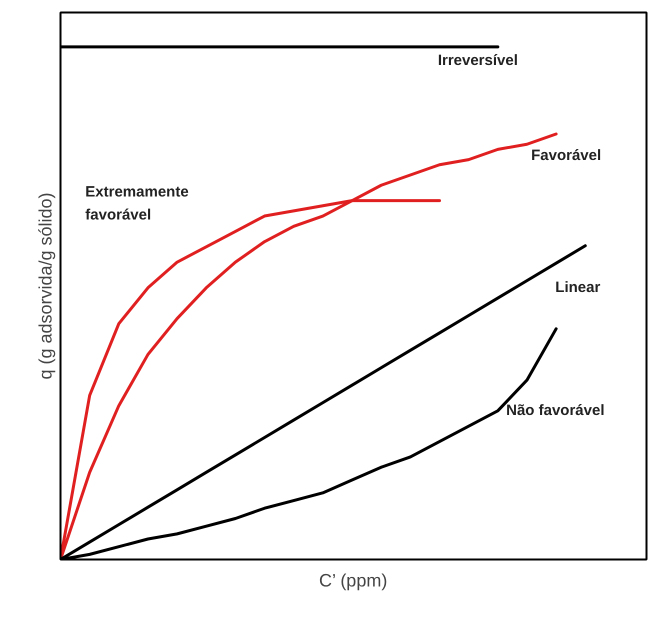 This screenshot has height=619, width=654. What do you see at coordinates (353, 580) in the screenshot?
I see `x-axis-title: C’ (ppm)` at bounding box center [353, 580].